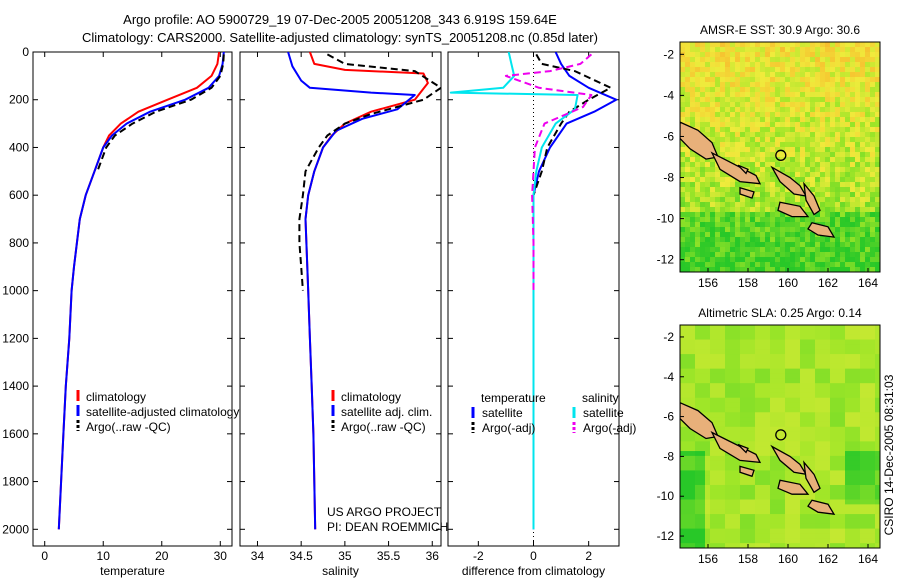  What do you see at coordinates (780, 157) in the screenshot?
I see `sst-field` at bounding box center [780, 157].